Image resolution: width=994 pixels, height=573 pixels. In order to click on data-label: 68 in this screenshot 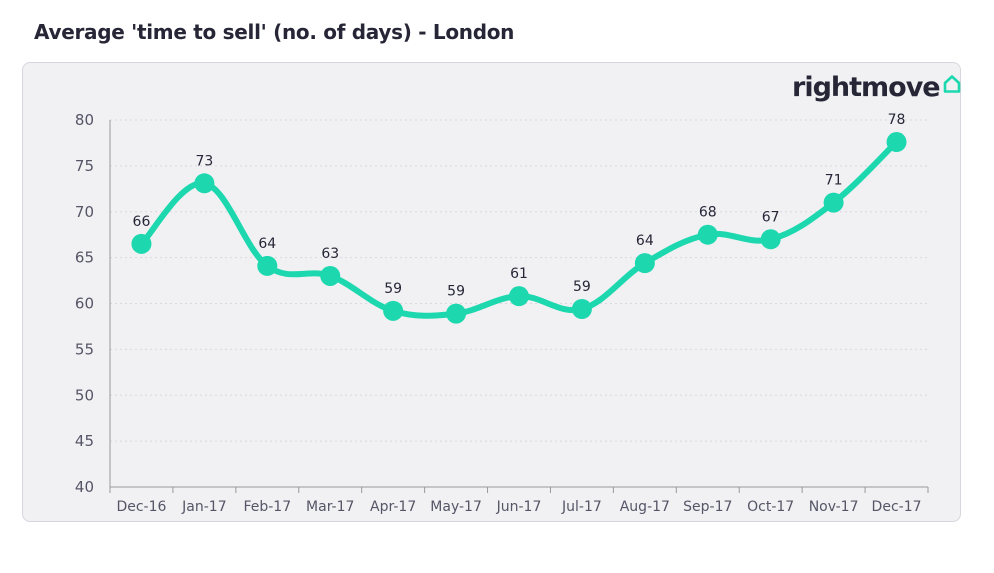, I will do `click(708, 213)`.